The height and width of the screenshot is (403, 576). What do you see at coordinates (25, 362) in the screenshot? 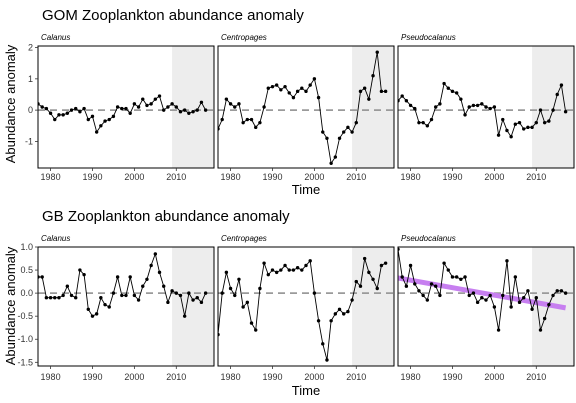
I see `y-tick-label: -1.5` at bounding box center [25, 362].